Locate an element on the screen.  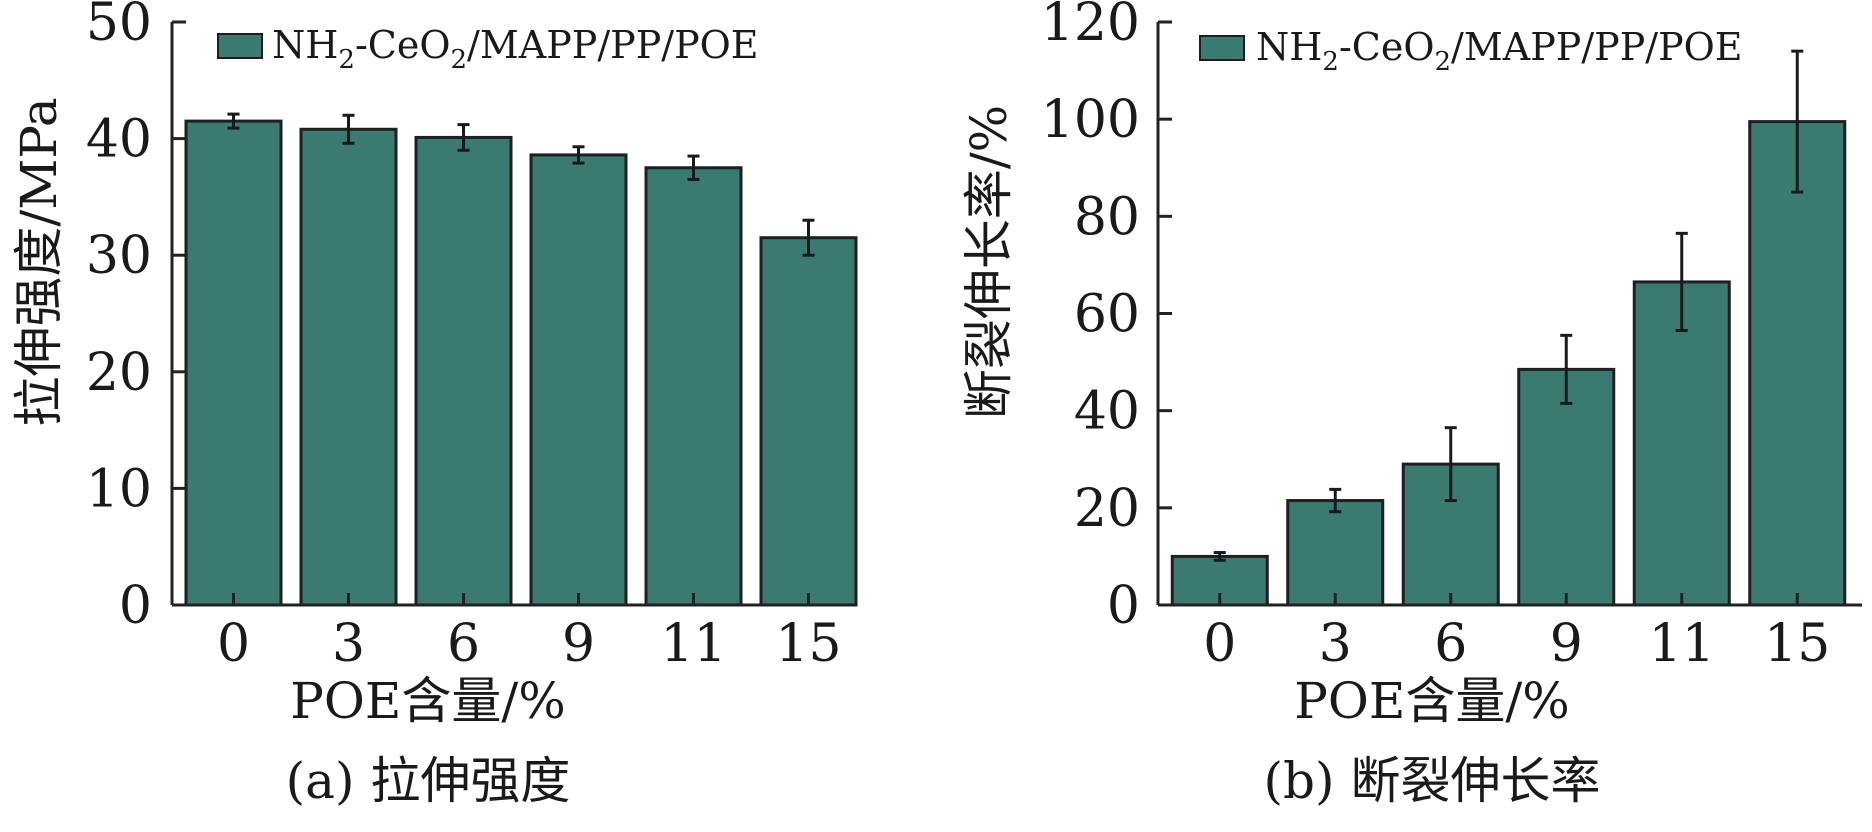
y-tick-label: 100 is located at coordinates (1090, 120).